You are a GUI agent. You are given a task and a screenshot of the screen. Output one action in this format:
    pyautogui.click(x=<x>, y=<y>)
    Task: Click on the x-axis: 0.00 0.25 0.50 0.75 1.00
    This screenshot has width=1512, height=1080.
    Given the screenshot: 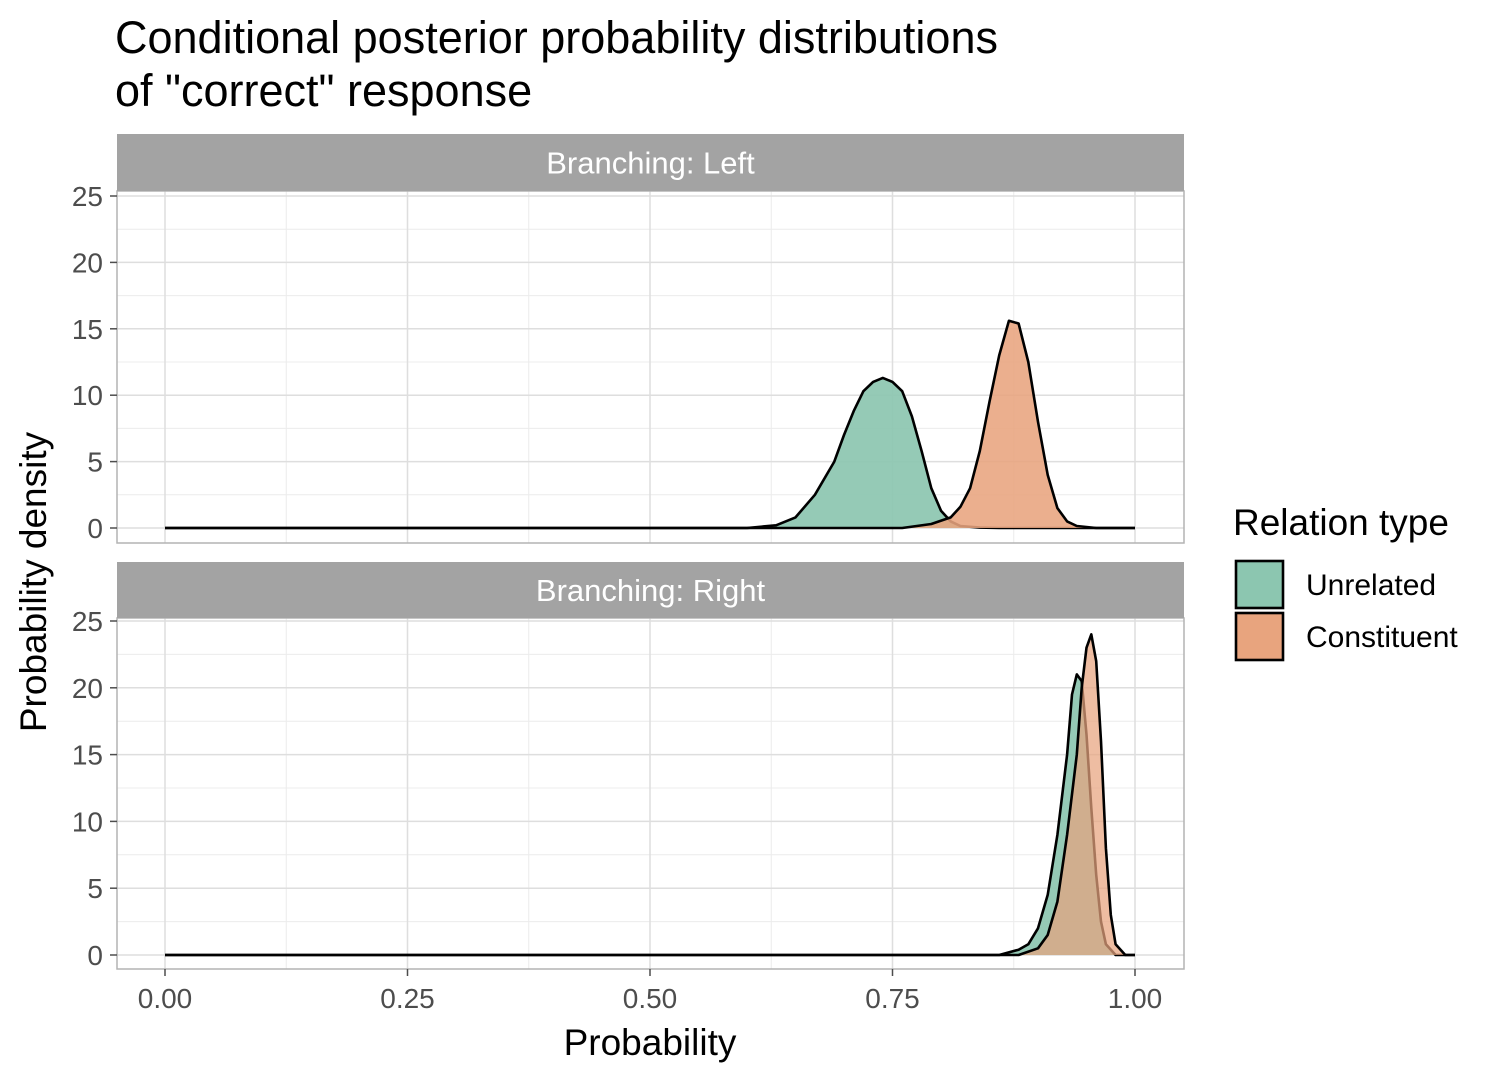 What is the action you would take?
    pyautogui.click(x=650, y=991)
    